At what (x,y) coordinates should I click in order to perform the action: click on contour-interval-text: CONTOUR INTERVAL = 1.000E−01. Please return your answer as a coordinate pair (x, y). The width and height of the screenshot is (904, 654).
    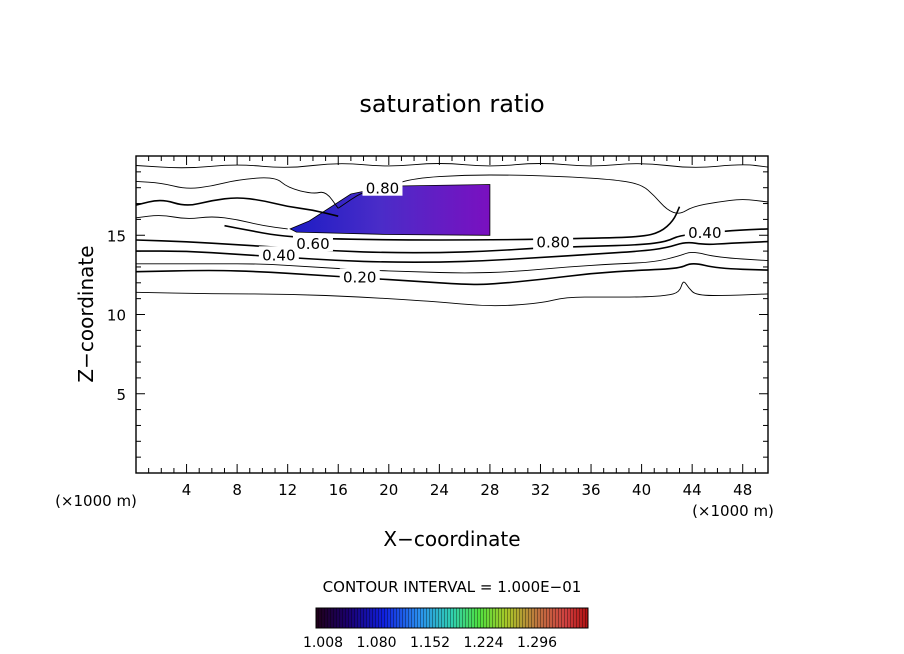
    Looking at the image, I should click on (452, 587).